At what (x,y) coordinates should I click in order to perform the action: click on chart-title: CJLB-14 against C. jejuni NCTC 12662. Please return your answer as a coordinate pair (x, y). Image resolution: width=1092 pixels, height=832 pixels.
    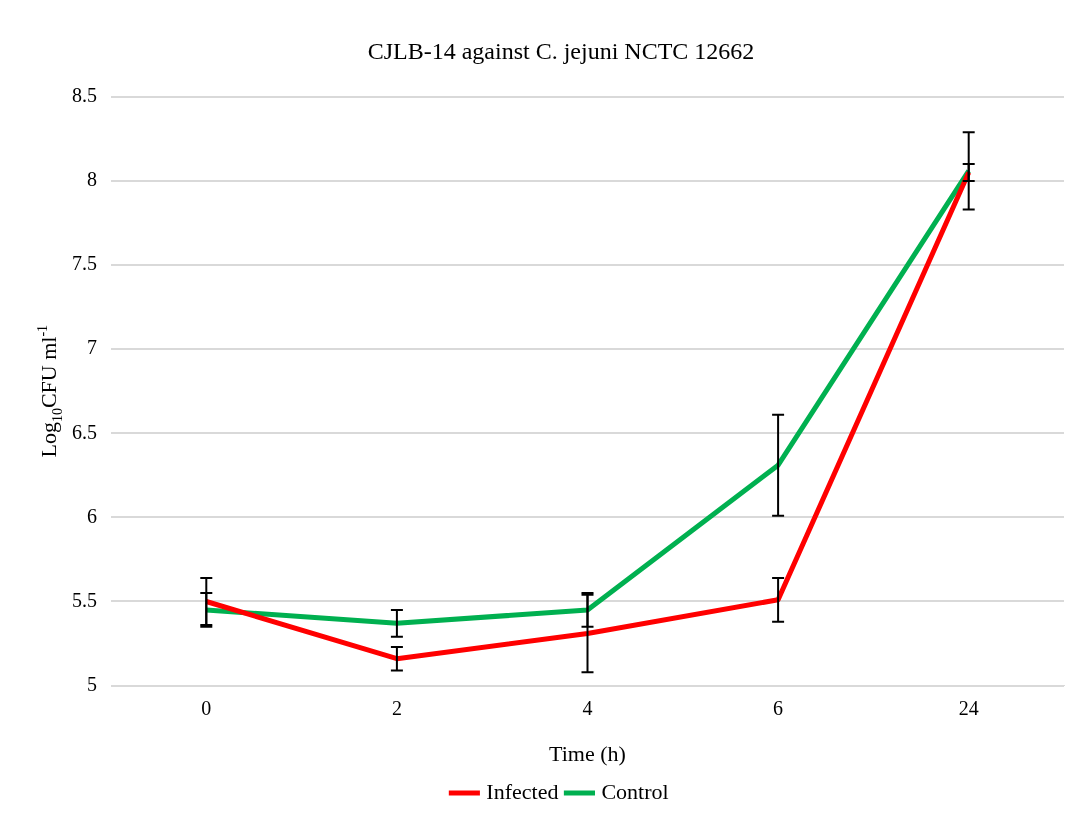
    Looking at the image, I should click on (561, 50).